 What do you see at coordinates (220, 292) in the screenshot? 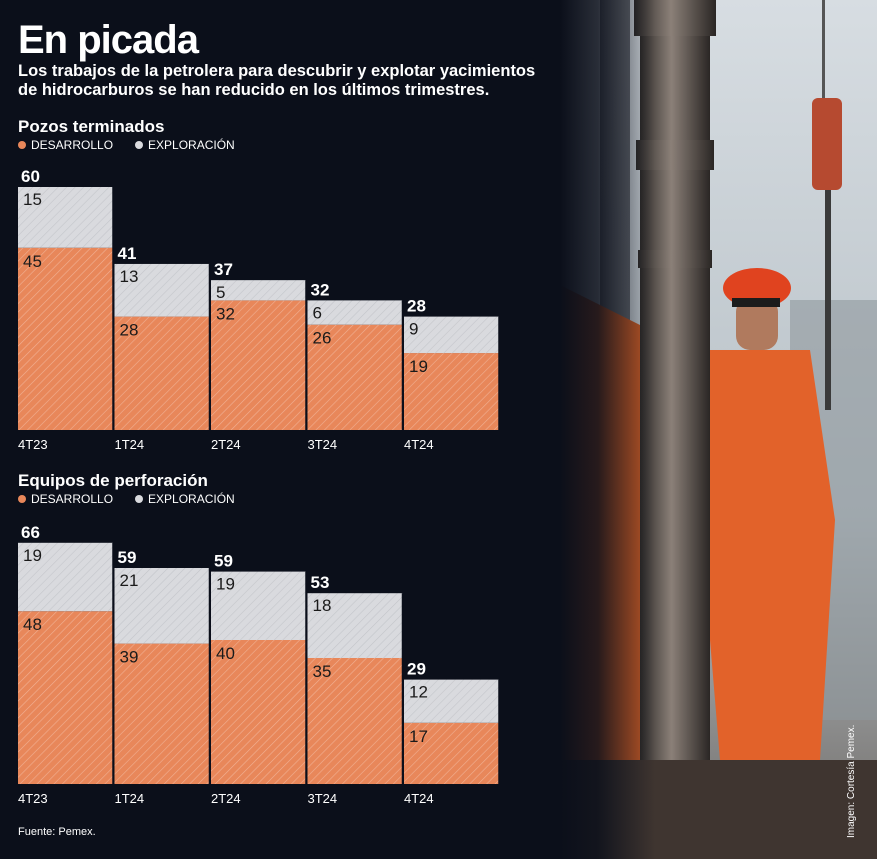
I see `exploracion-value-label: 5` at bounding box center [220, 292].